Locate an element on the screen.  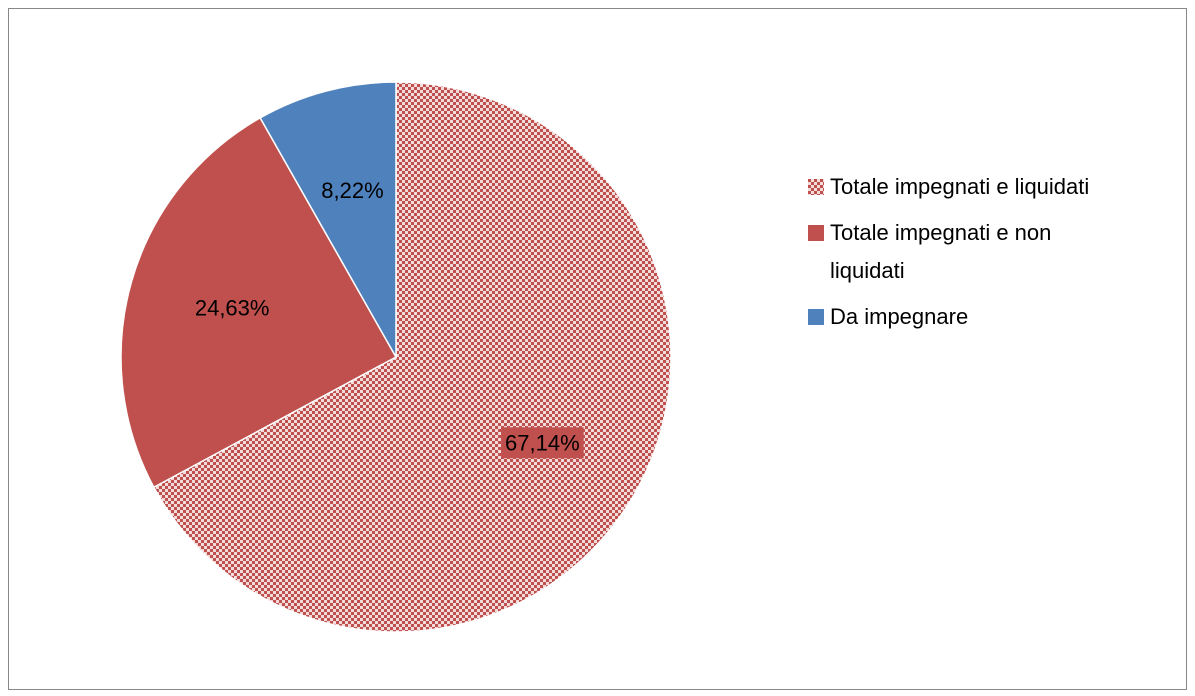
legend-item: Totale impegnati e liquidati is located at coordinates (959, 187).